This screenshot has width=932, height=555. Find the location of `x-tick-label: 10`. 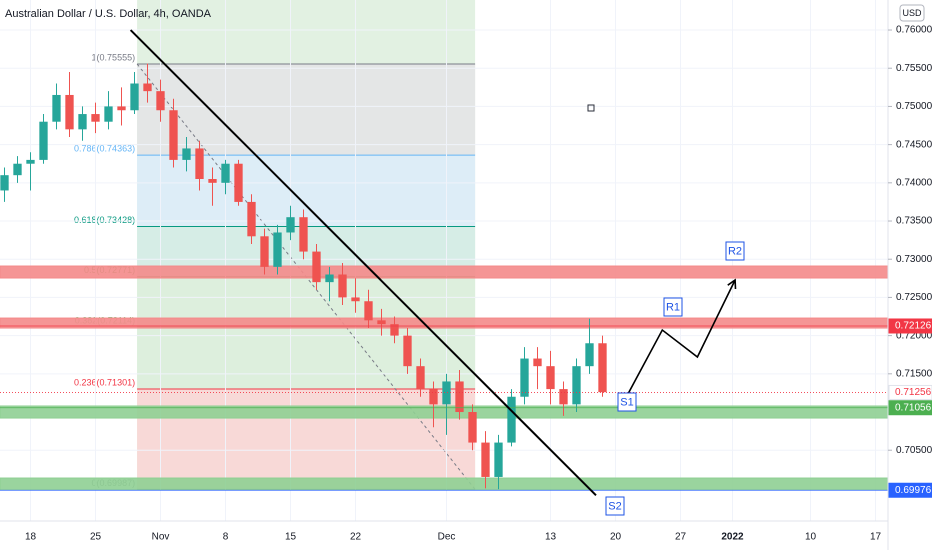

x-tick-label: 10 is located at coordinates (811, 537).